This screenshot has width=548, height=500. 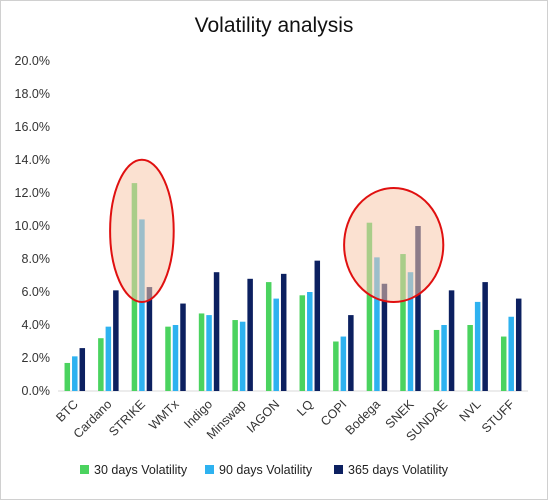 What do you see at coordinates (36, 292) in the screenshot?
I see `y-tick-label: 6.0%` at bounding box center [36, 292].